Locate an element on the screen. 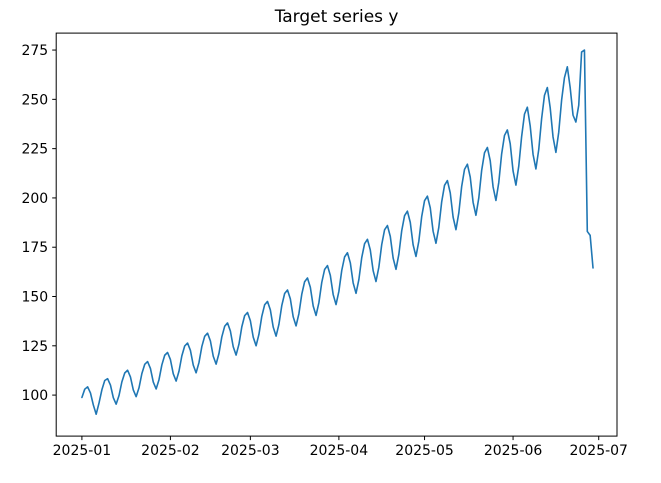 This screenshot has width=661, height=483. x-tick-label: 2025-05 is located at coordinates (424, 451).